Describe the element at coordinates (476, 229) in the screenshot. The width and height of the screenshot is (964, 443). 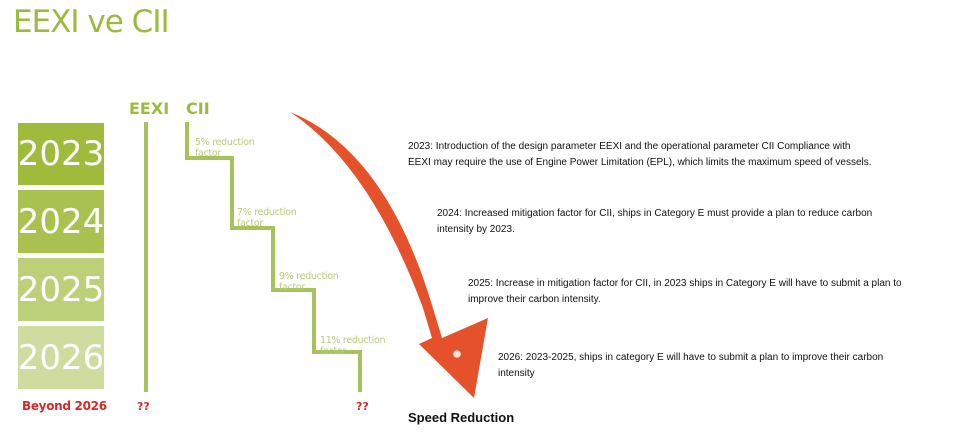
I see `description-line2: intensity by 2023.` at that location.